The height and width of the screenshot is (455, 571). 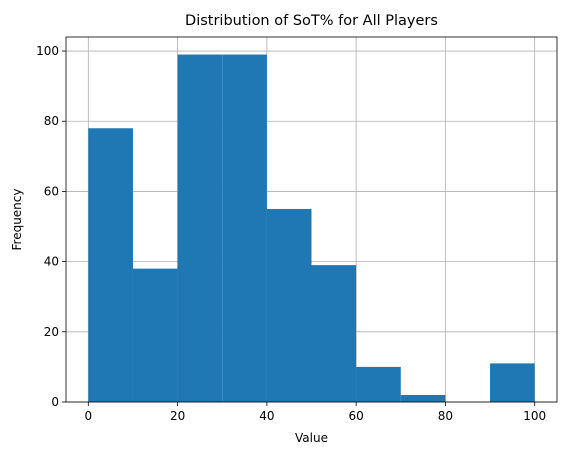 I want to click on x-tick-label: 40, so click(x=266, y=416).